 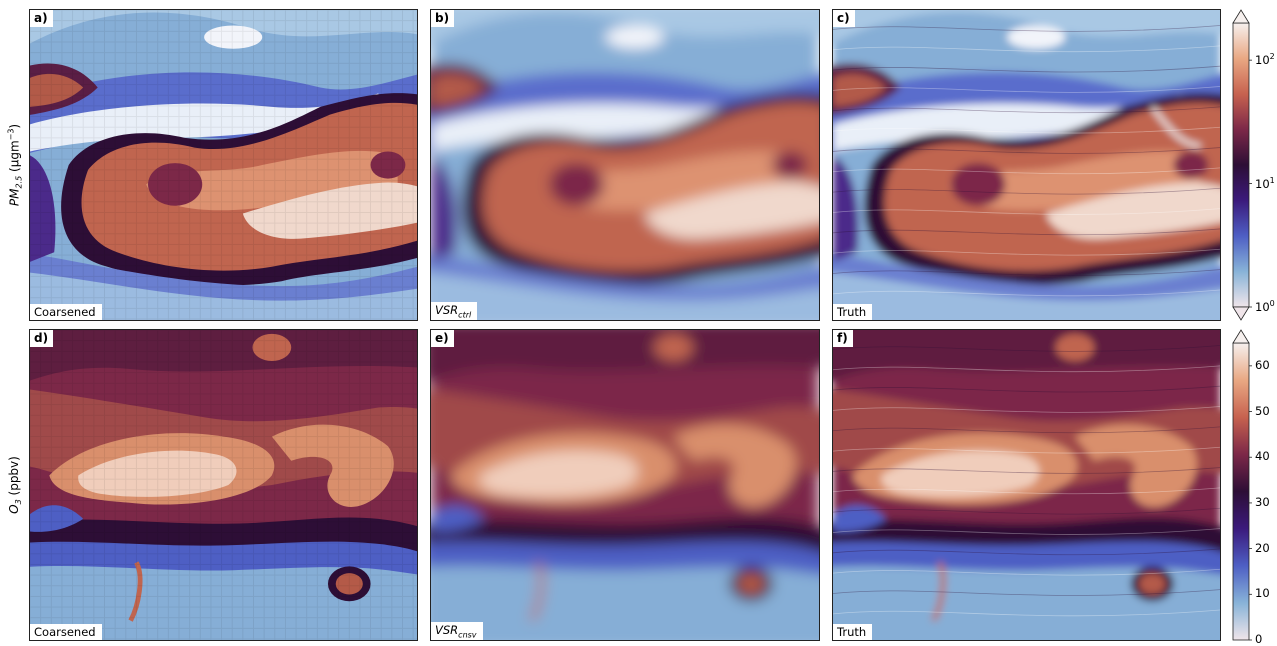 I want to click on colorbar-tick-label: 30, so click(x=1262, y=501).